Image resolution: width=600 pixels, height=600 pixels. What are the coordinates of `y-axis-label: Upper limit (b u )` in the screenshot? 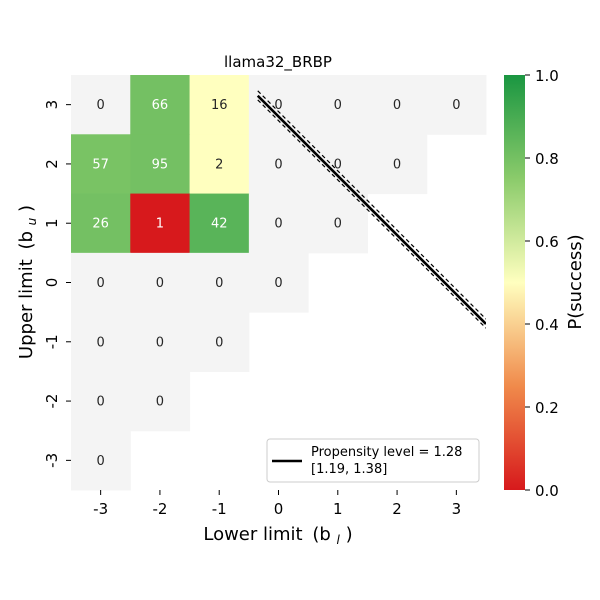 It's located at (28, 282).